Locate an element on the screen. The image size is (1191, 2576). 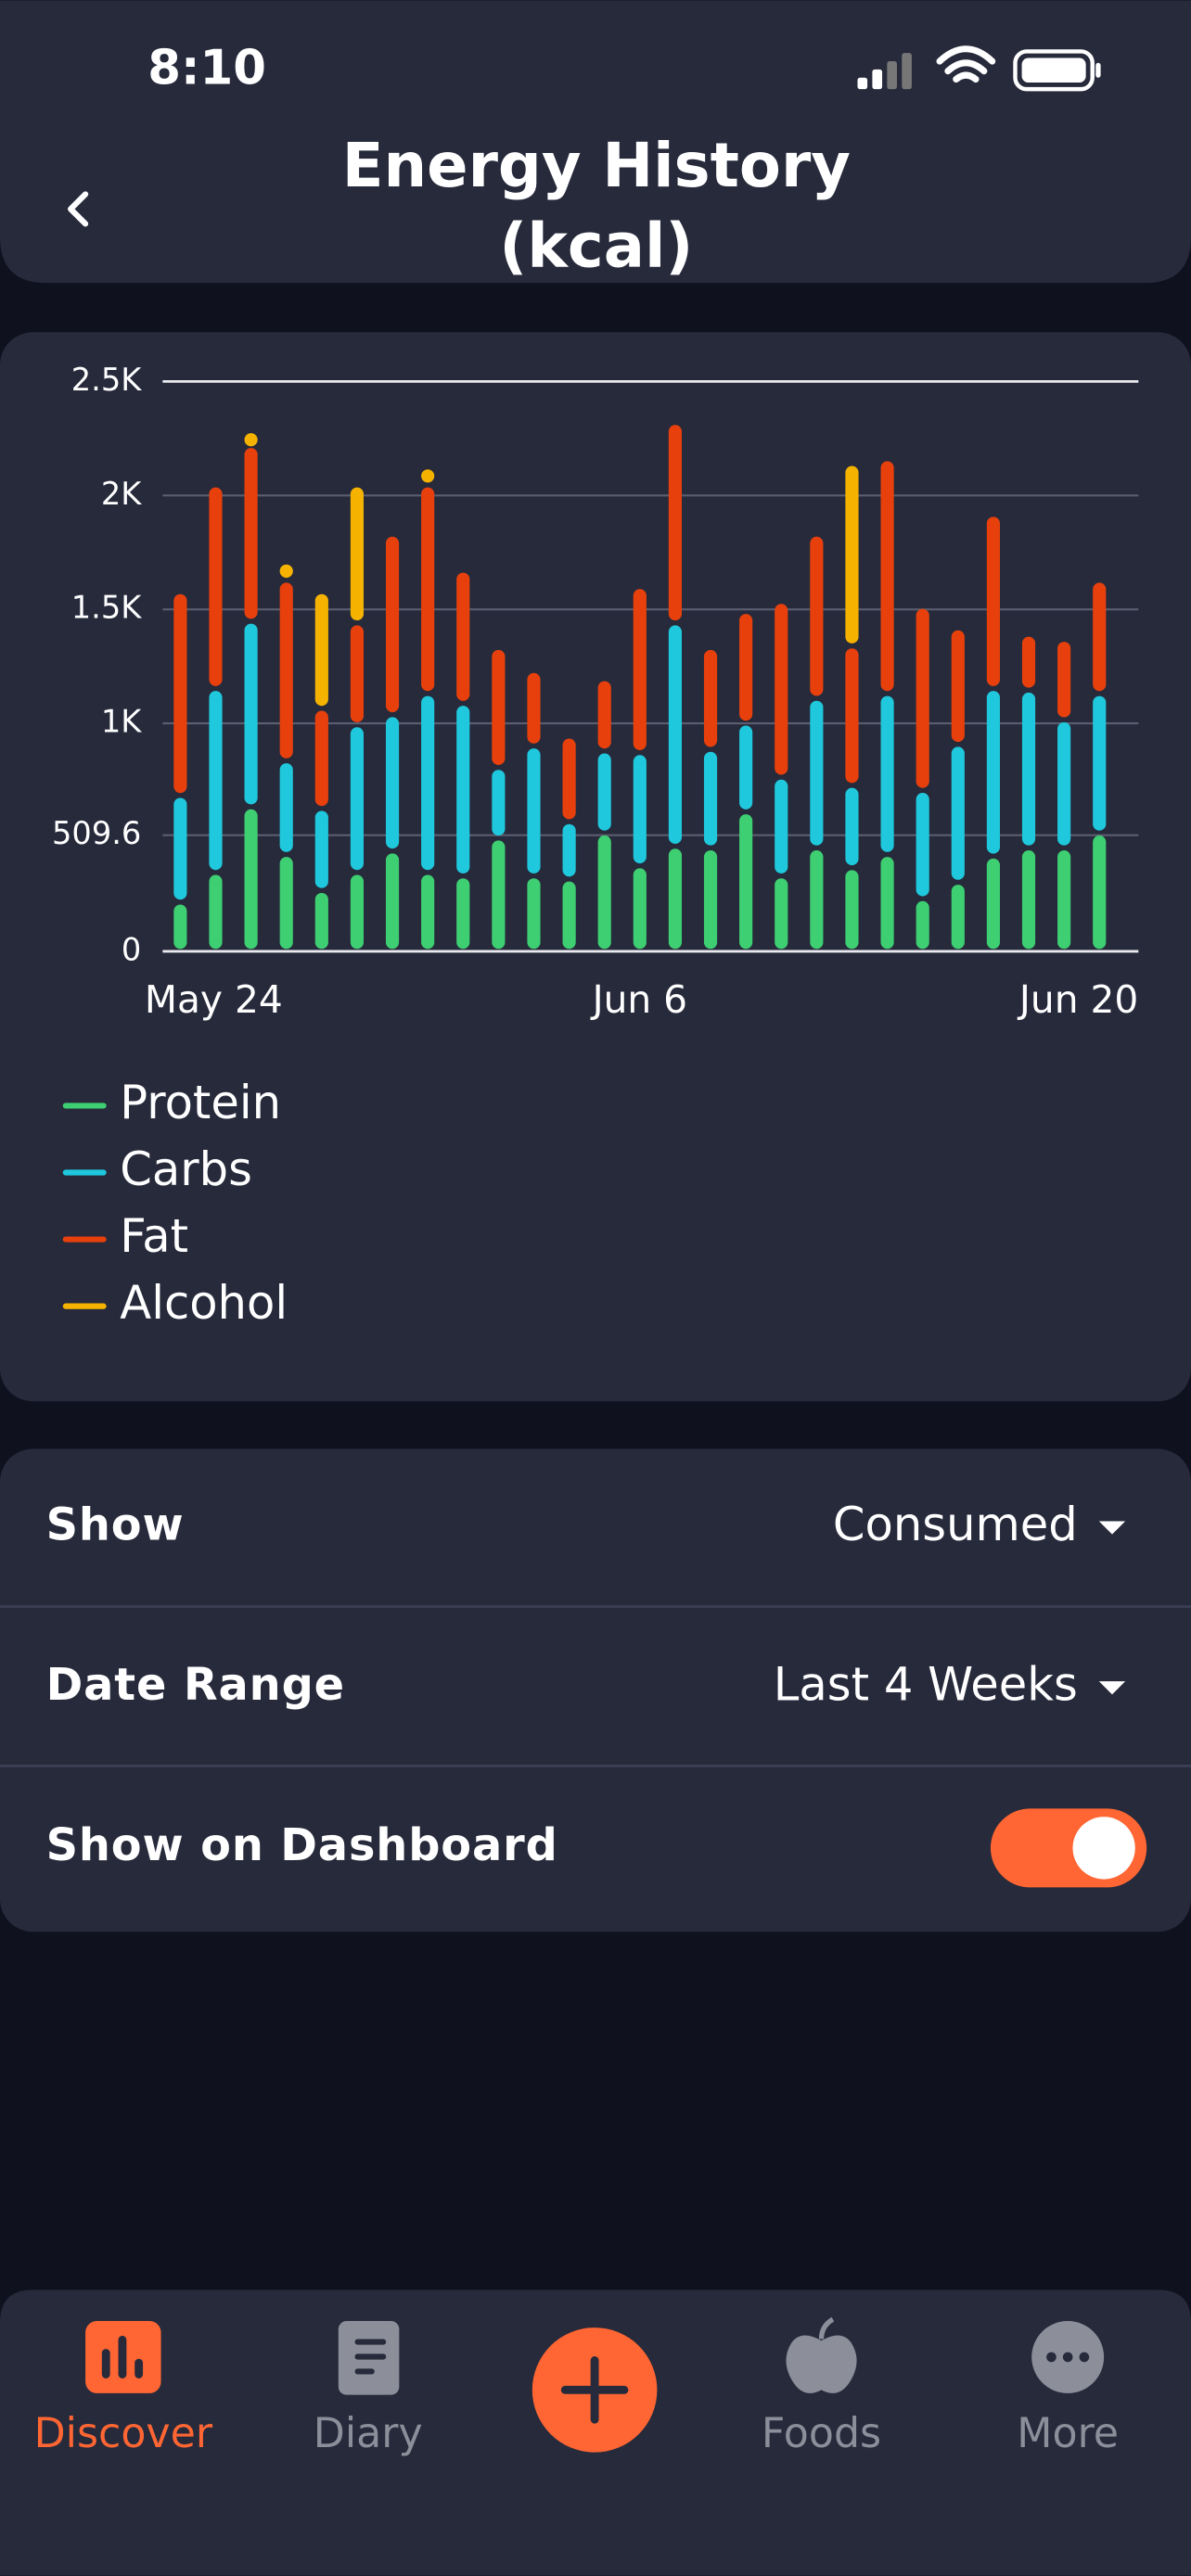
y-tick-label: 0 is located at coordinates (132, 949).